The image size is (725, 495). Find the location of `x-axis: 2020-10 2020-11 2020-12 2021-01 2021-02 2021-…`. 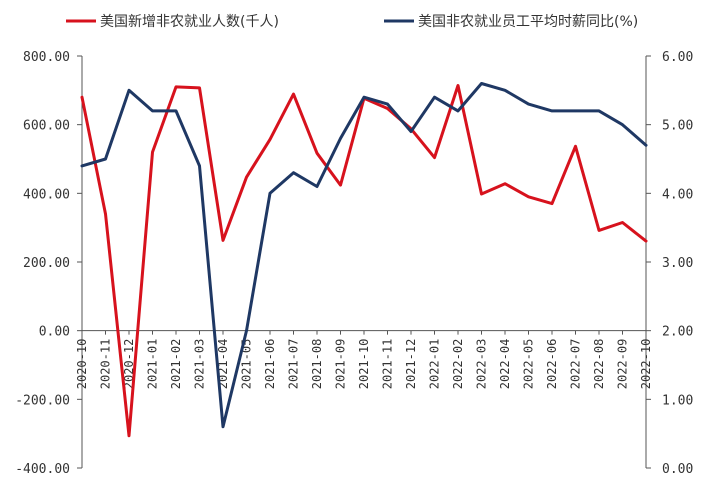

x-axis: 2020-10 2020-11 2020-12 2021-01 2021-02 2021-… is located at coordinates (364, 360).